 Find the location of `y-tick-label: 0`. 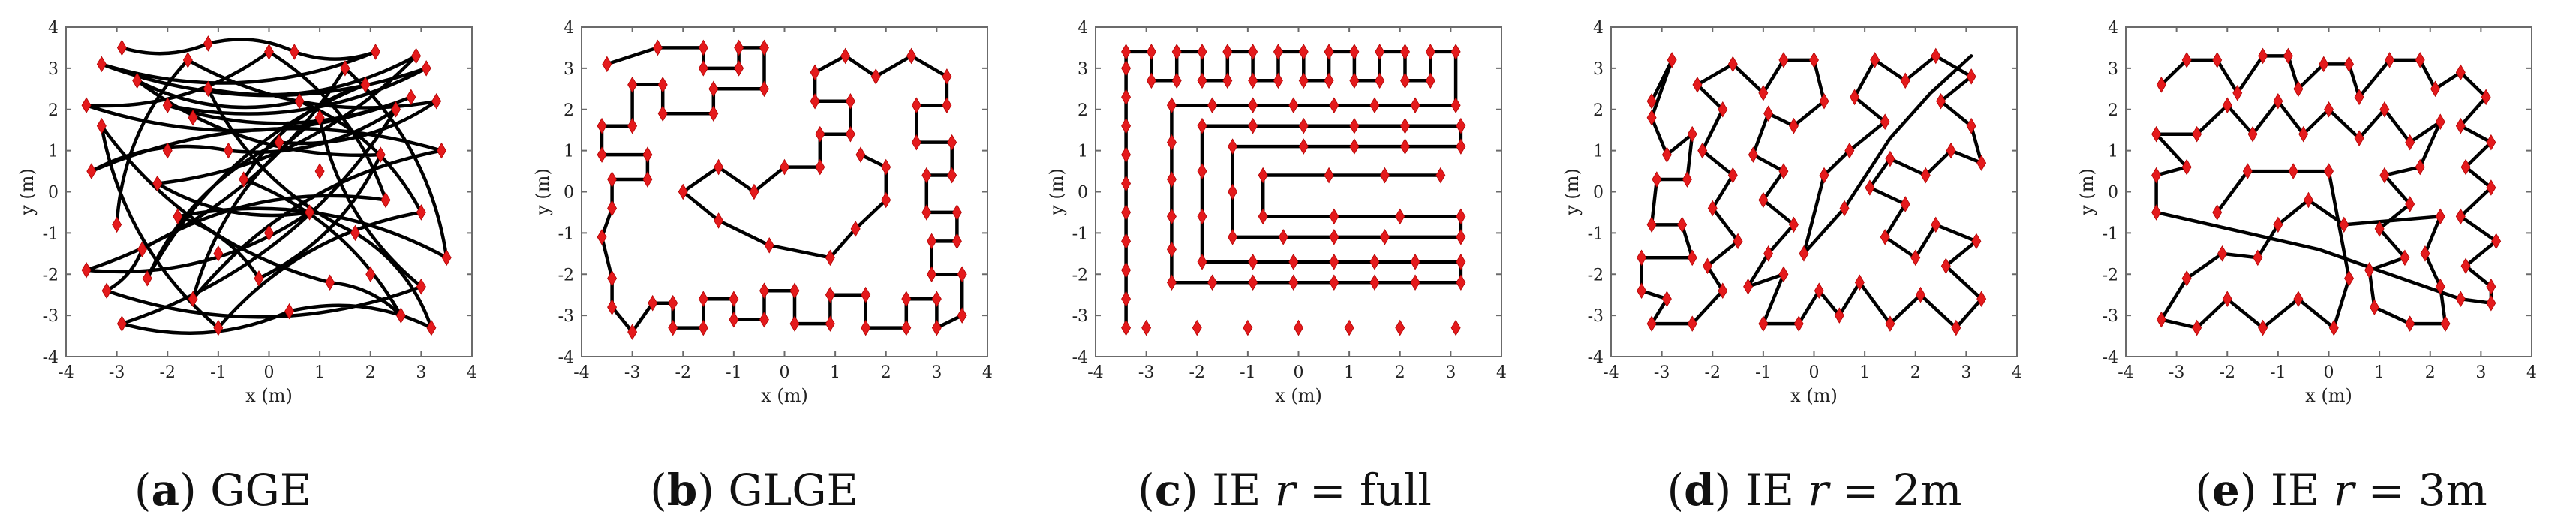

y-tick-label: 0 is located at coordinates (1598, 193).